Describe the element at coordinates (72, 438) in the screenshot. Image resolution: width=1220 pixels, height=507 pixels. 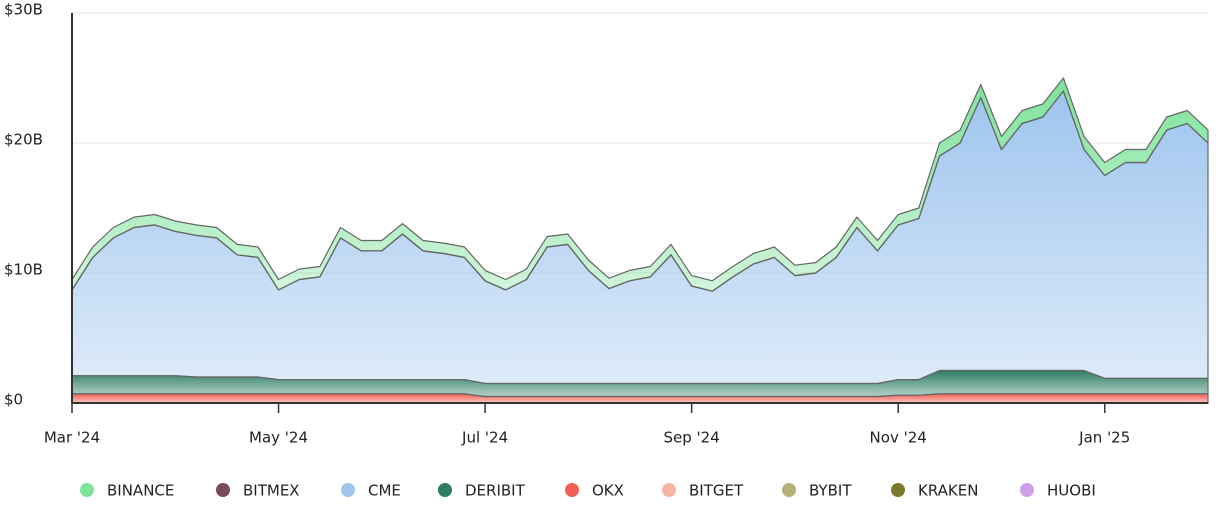
I see `x-tick-label: Mar '24` at that location.